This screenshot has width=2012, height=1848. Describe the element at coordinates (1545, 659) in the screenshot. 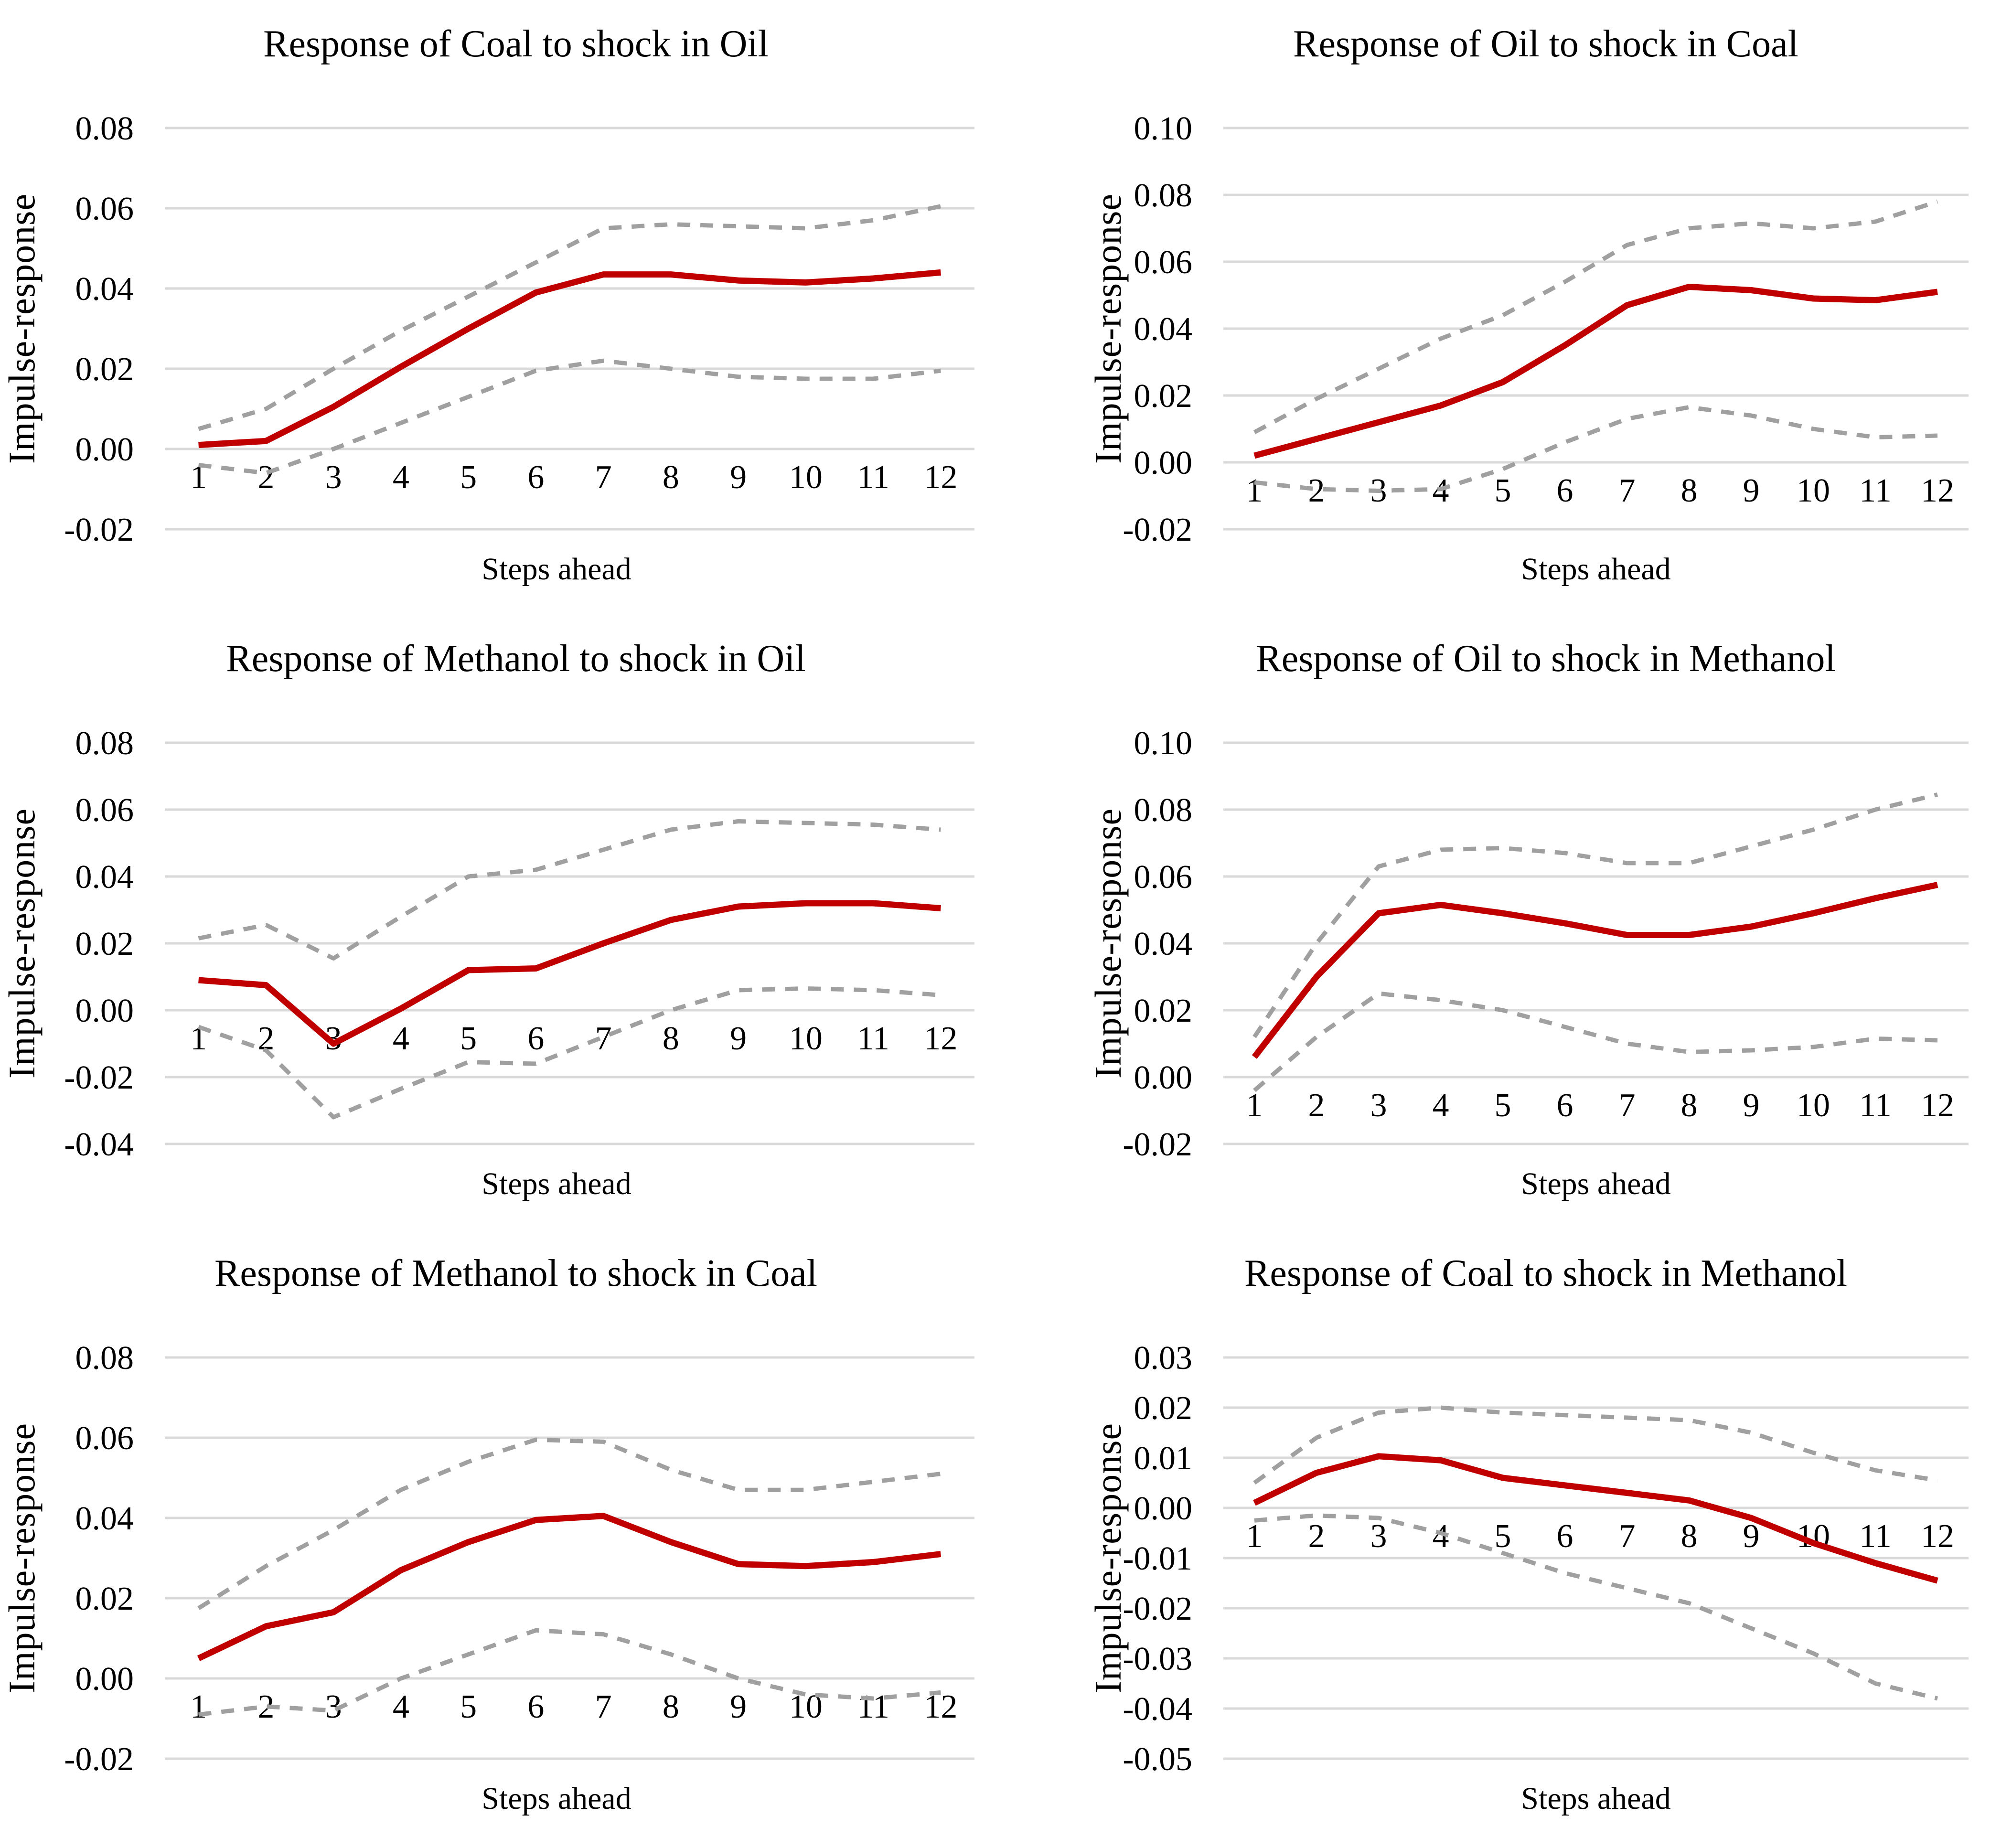

I see `chart-title: Response of Oil to shock in Methanol` at that location.